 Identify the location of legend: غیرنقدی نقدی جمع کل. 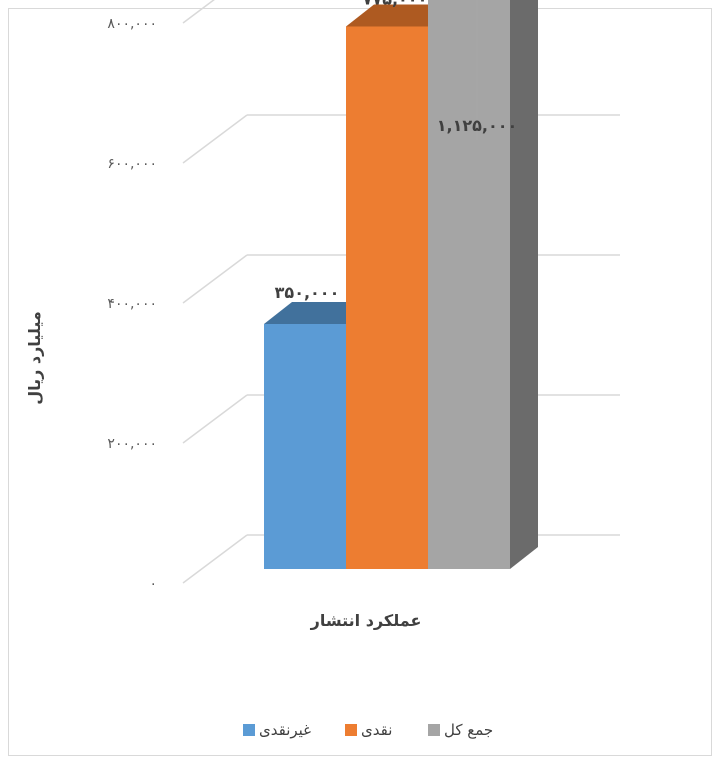
(368, 730).